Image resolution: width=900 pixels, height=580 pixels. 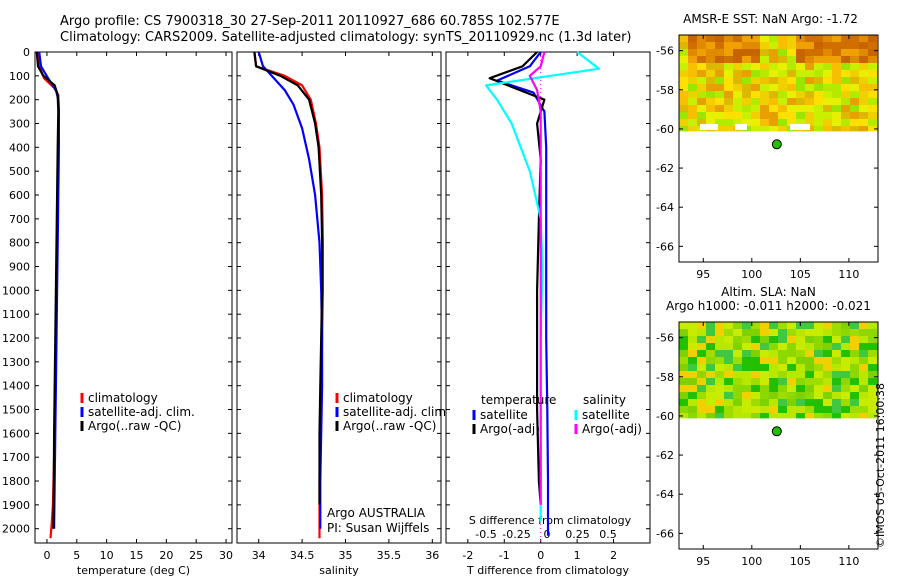 What do you see at coordinates (16, 290) in the screenshot?
I see `depth-tick-label: 1000` at bounding box center [16, 290].